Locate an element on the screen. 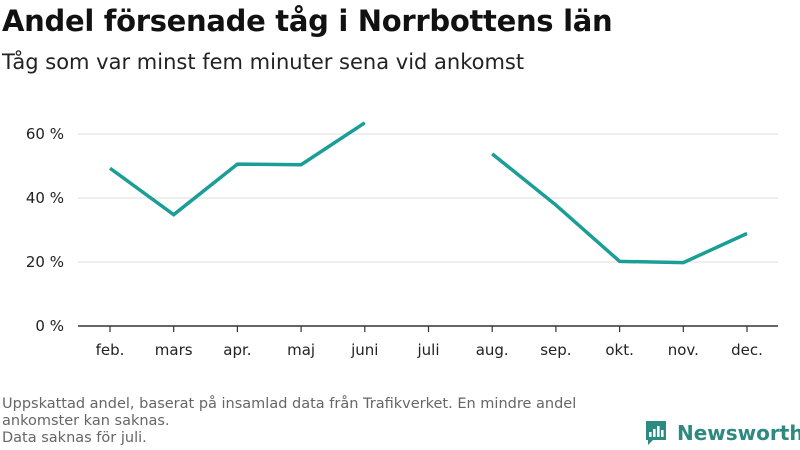 This screenshot has height=450, width=800. x-tick-label: feb. is located at coordinates (110, 350).